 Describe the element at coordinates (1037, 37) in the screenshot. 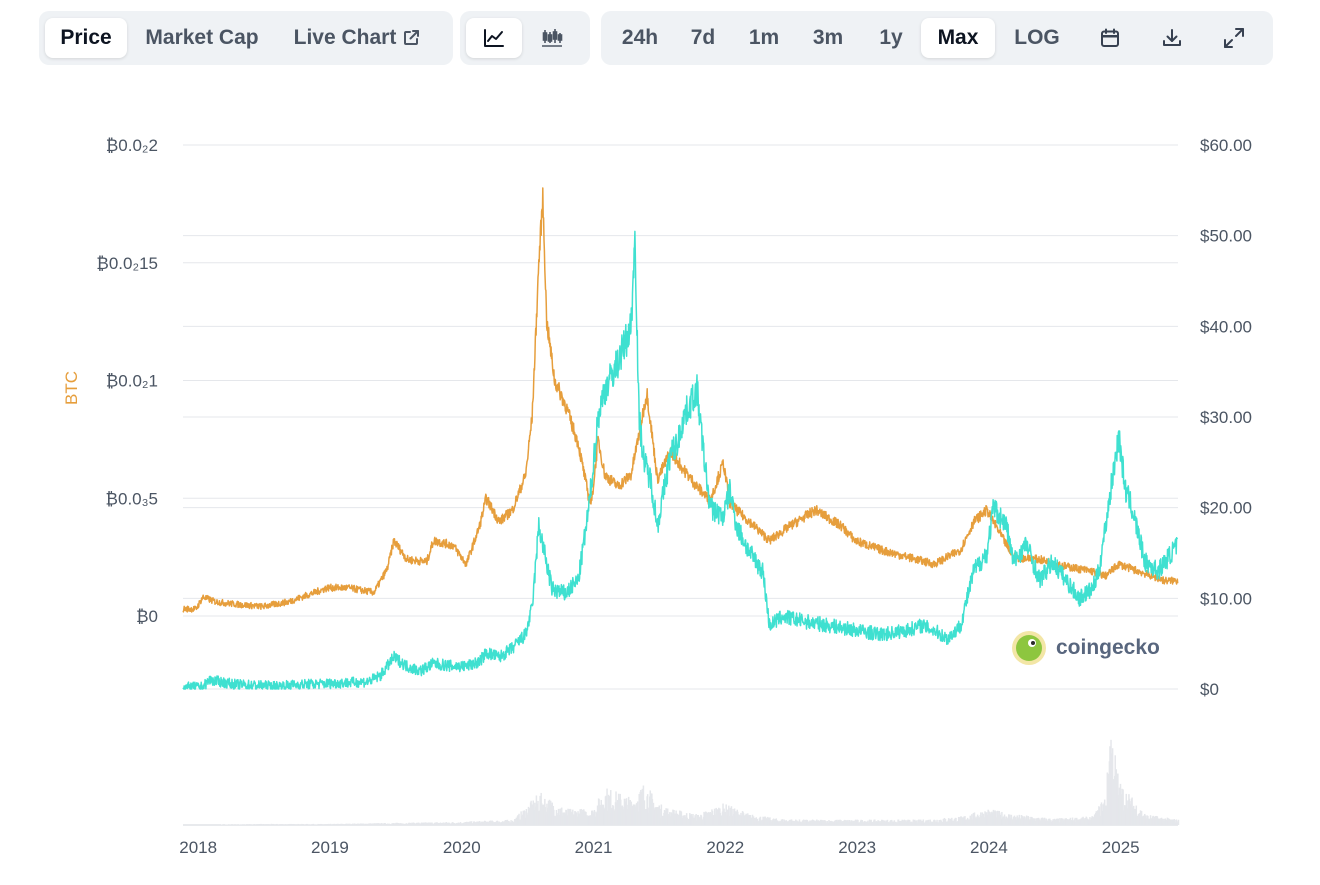

I see `log-scale-toggle: LOG` at that location.